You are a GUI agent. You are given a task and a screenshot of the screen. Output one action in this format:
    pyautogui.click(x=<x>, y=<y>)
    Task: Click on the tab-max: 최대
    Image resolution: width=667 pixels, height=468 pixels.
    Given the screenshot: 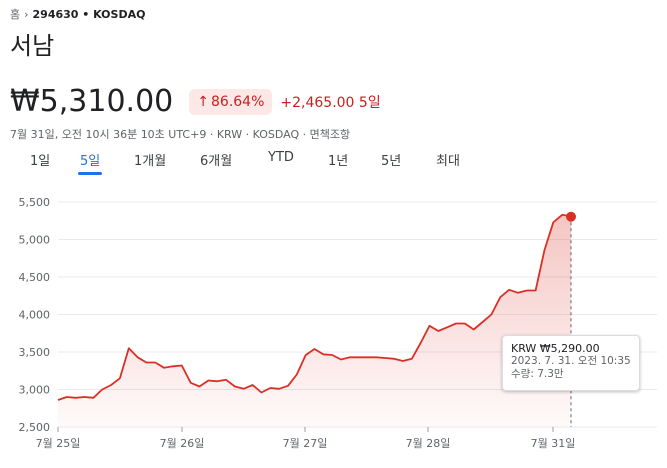 What is the action you would take?
    pyautogui.click(x=448, y=159)
    